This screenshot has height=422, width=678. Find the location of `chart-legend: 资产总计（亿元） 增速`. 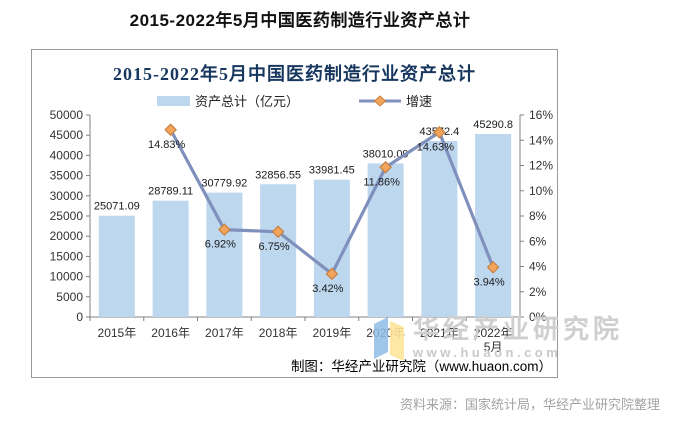

chart-legend: 资产总计（亿元） 增速 is located at coordinates (294, 100).